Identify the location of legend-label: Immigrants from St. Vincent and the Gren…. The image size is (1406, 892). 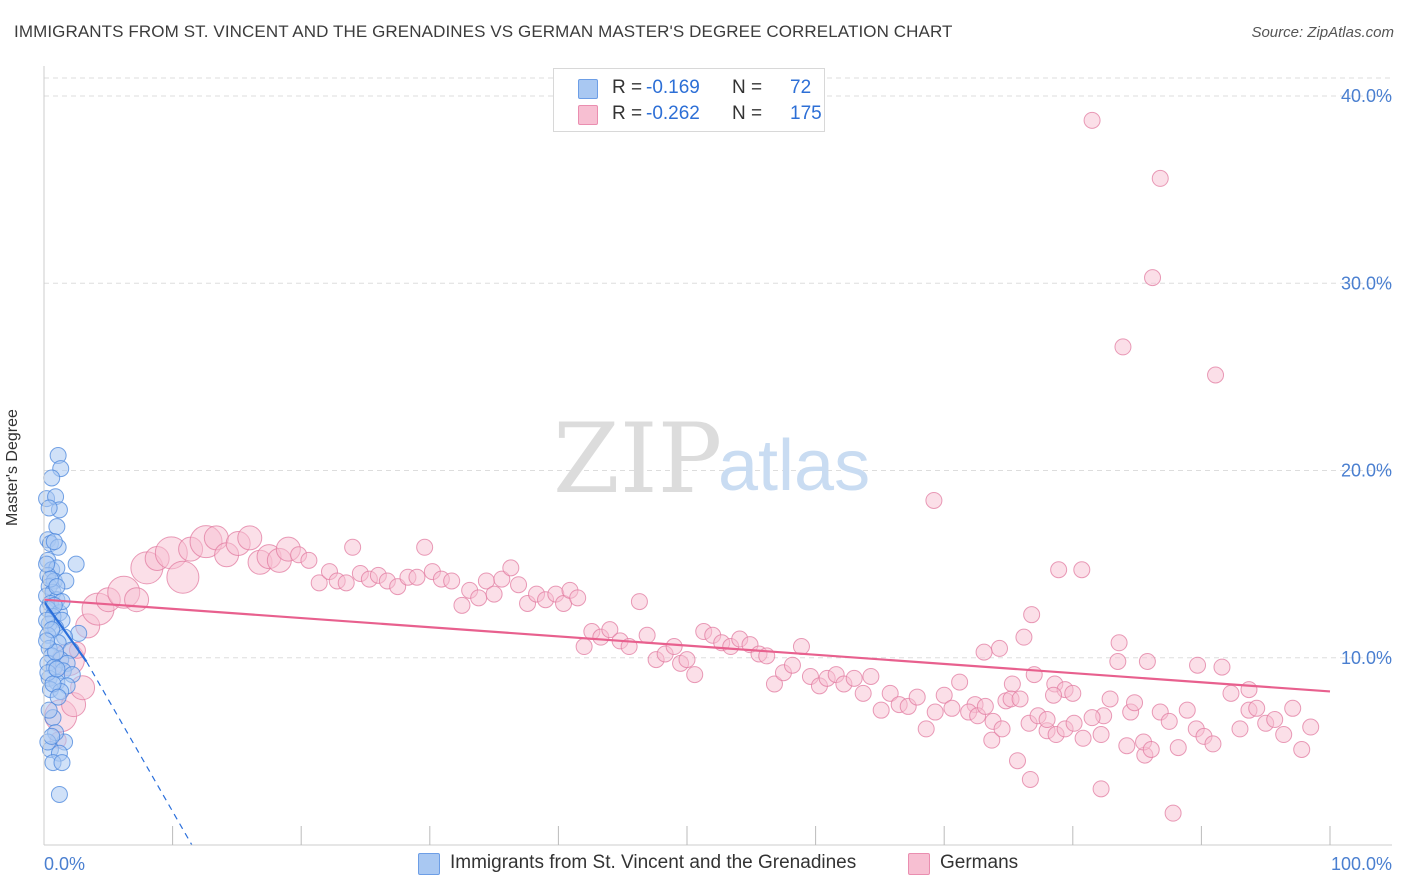
(653, 862).